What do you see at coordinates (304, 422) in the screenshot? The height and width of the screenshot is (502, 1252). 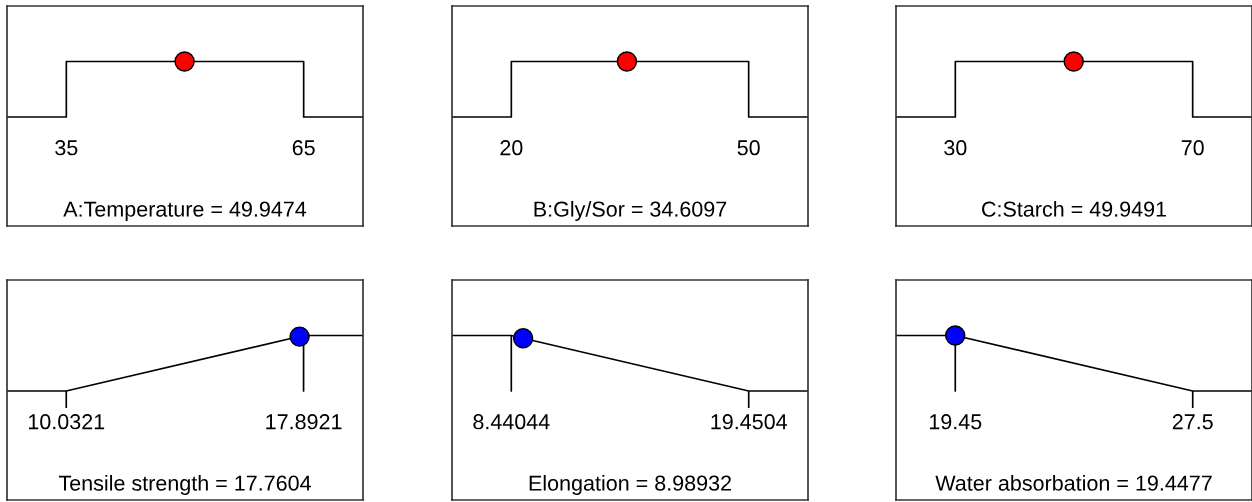 I see `x-tick-label: 17.8921` at bounding box center [304, 422].